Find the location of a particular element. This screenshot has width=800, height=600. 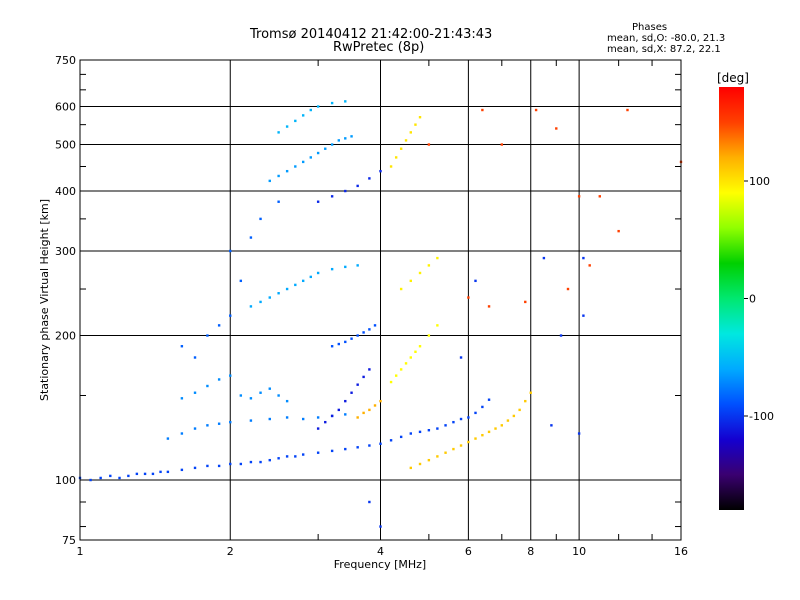

colorbar-tick-label: 100 is located at coordinates (759, 181).